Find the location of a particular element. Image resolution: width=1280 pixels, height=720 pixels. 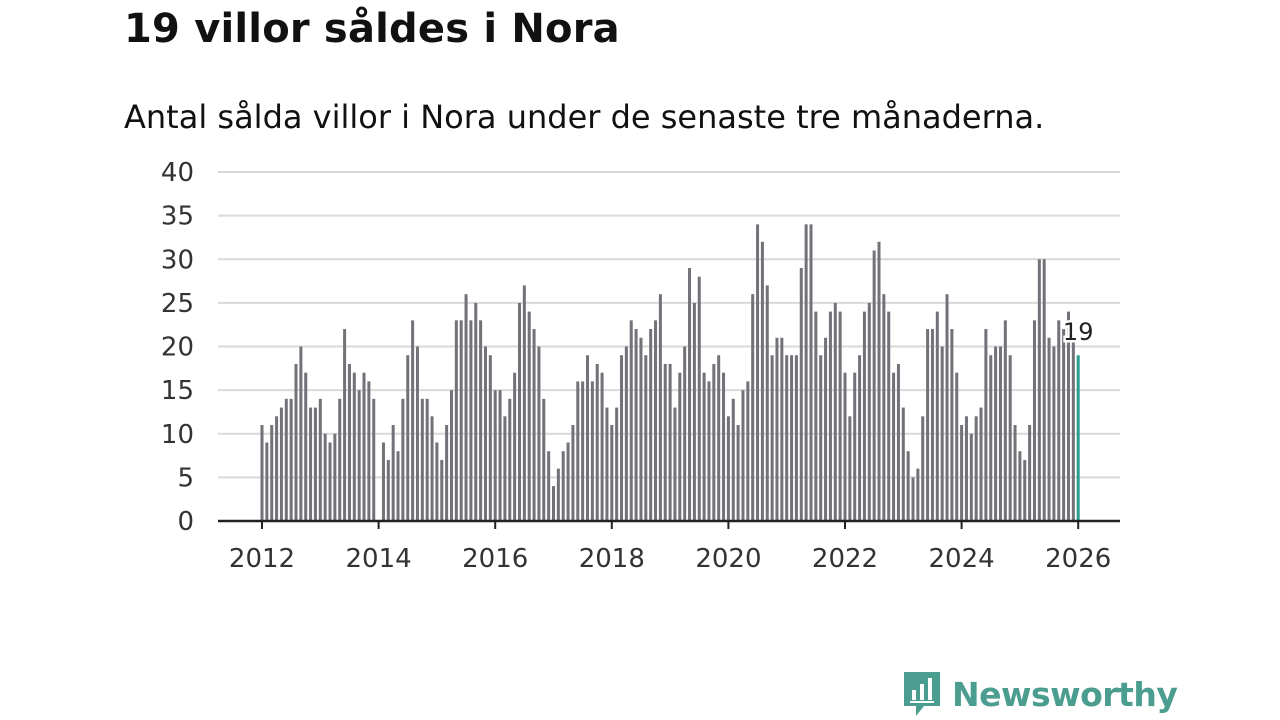

y-tick-label: 15 is located at coordinates (177, 391).